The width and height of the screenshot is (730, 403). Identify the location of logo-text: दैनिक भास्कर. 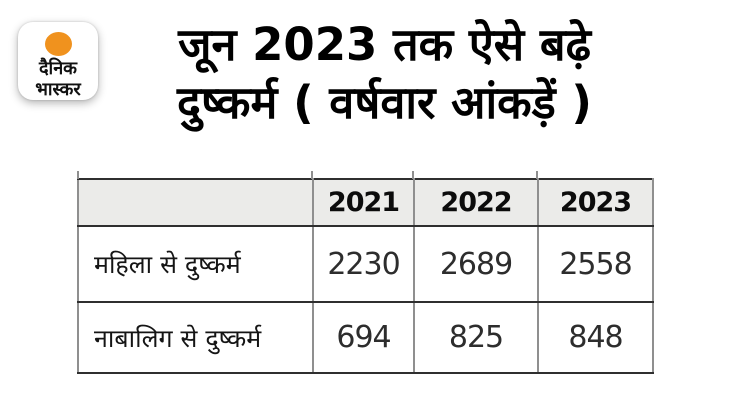
(58, 79).